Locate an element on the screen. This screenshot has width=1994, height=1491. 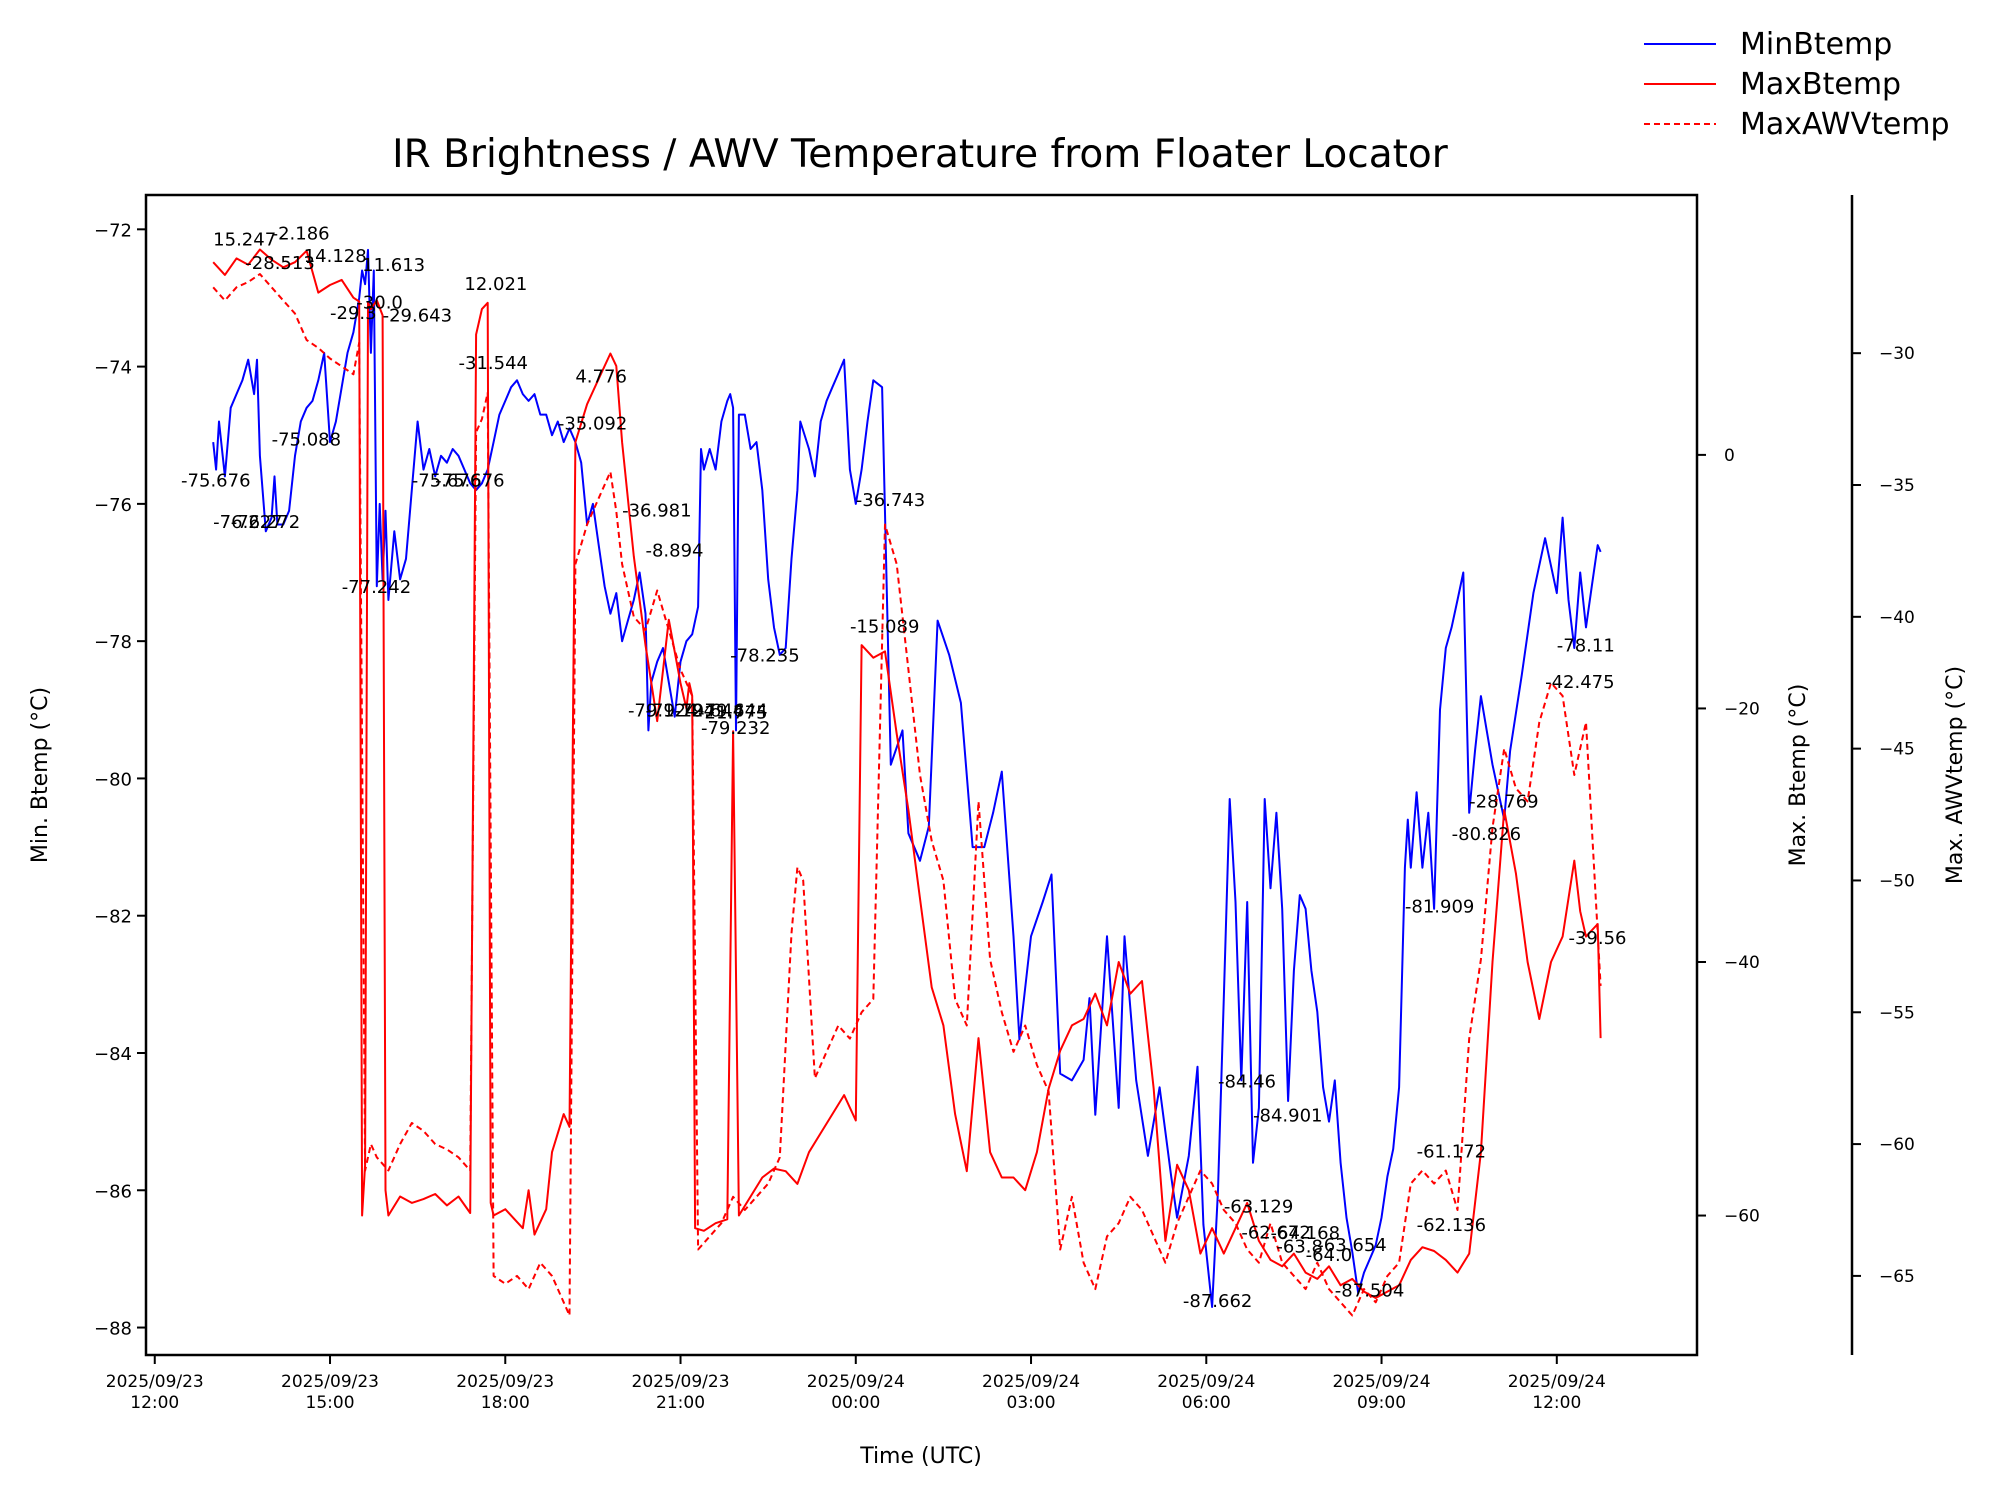
y-axis-right-btemp-label: Max. Btemp (°C) is located at coordinates (1798, 775).